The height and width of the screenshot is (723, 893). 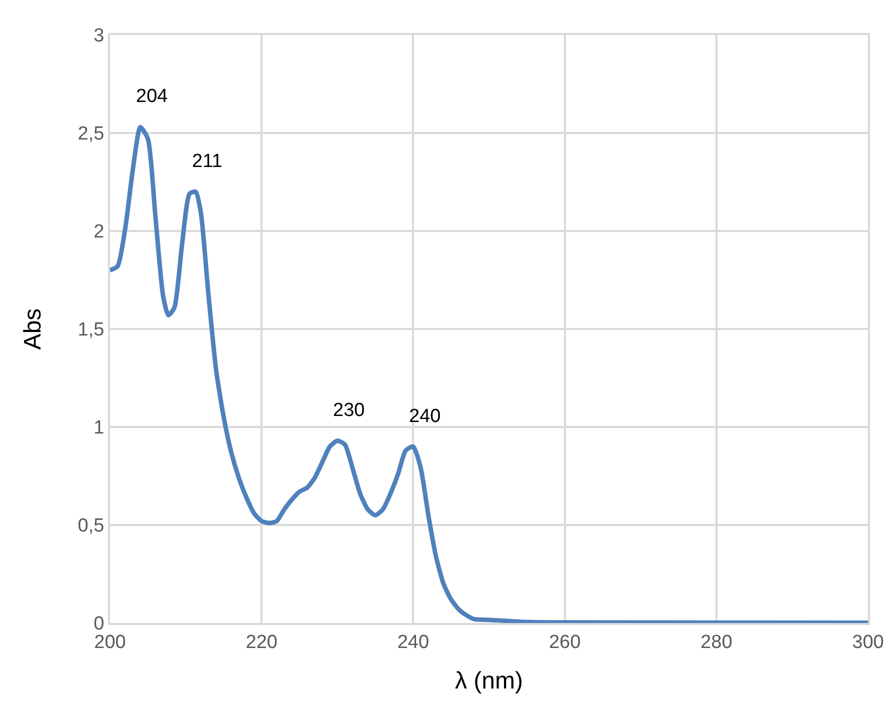 I want to click on y-tick-label: 2,5, so click(x=91, y=134).